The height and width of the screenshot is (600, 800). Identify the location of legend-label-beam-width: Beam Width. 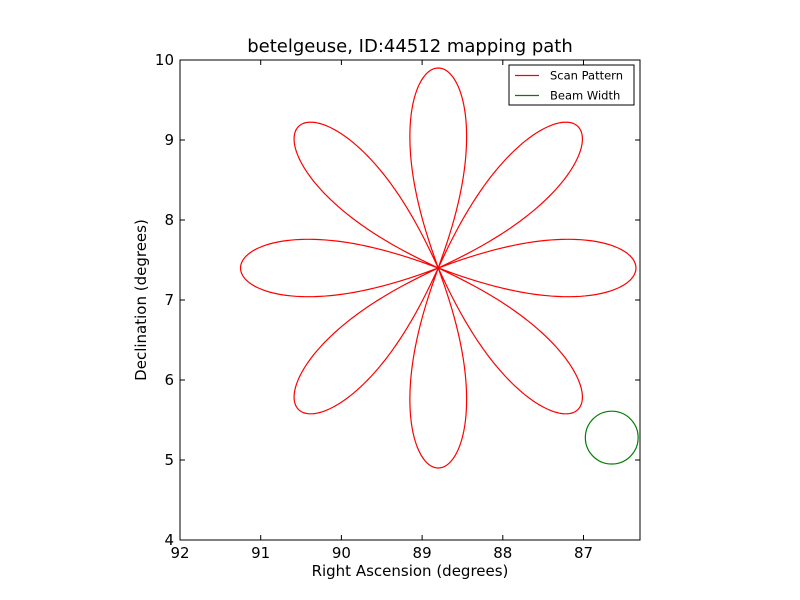
(585, 96).